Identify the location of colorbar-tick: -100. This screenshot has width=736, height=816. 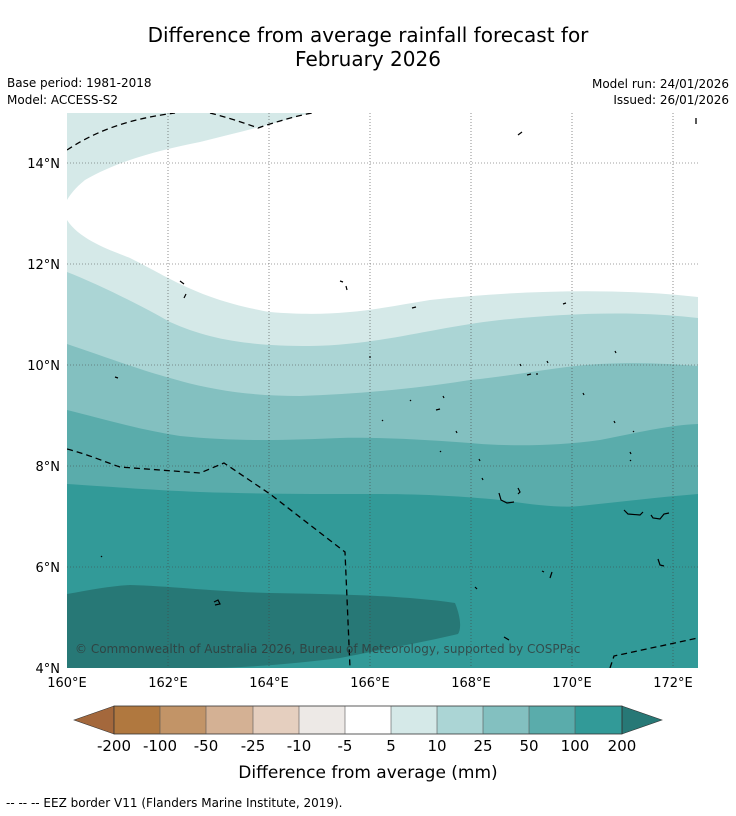
(160, 746).